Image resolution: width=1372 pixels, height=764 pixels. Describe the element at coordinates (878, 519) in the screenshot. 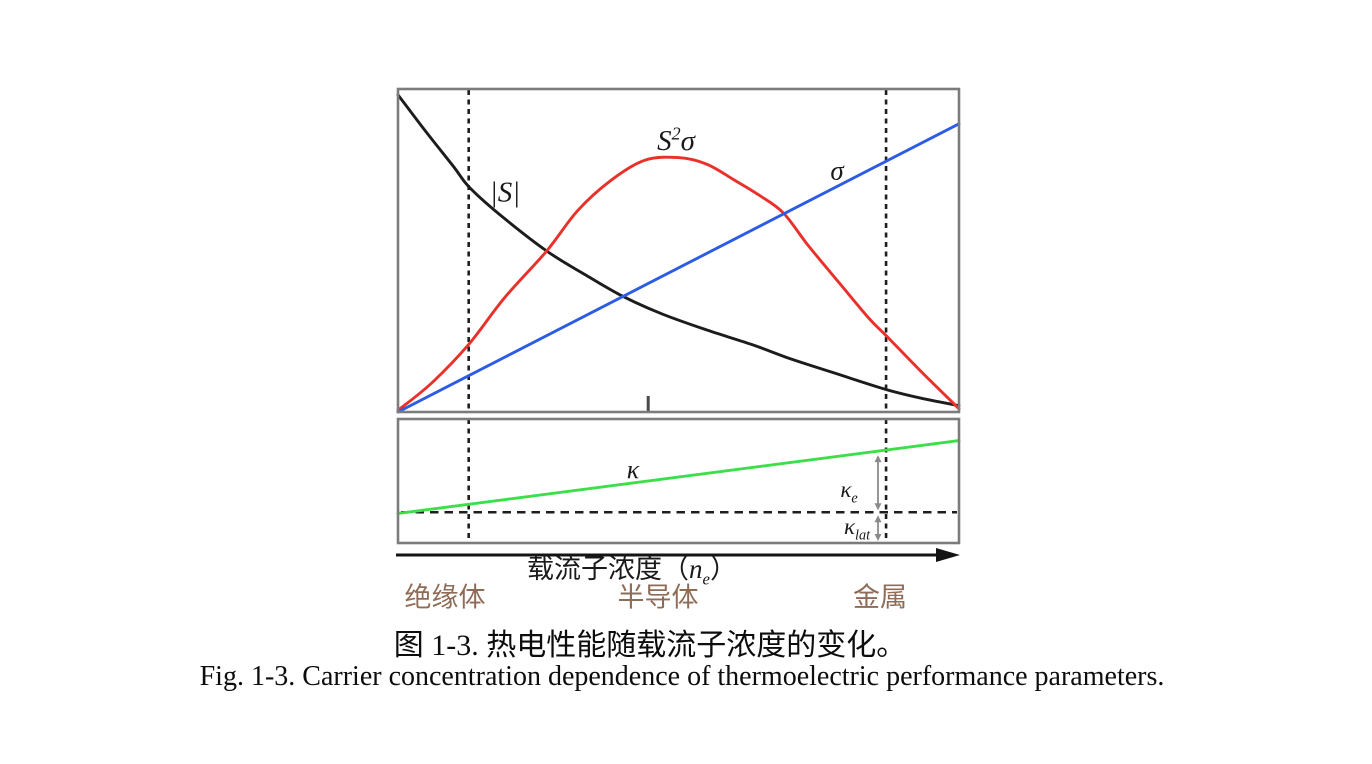

I see `kappa-lat-arrow-head-top` at that location.